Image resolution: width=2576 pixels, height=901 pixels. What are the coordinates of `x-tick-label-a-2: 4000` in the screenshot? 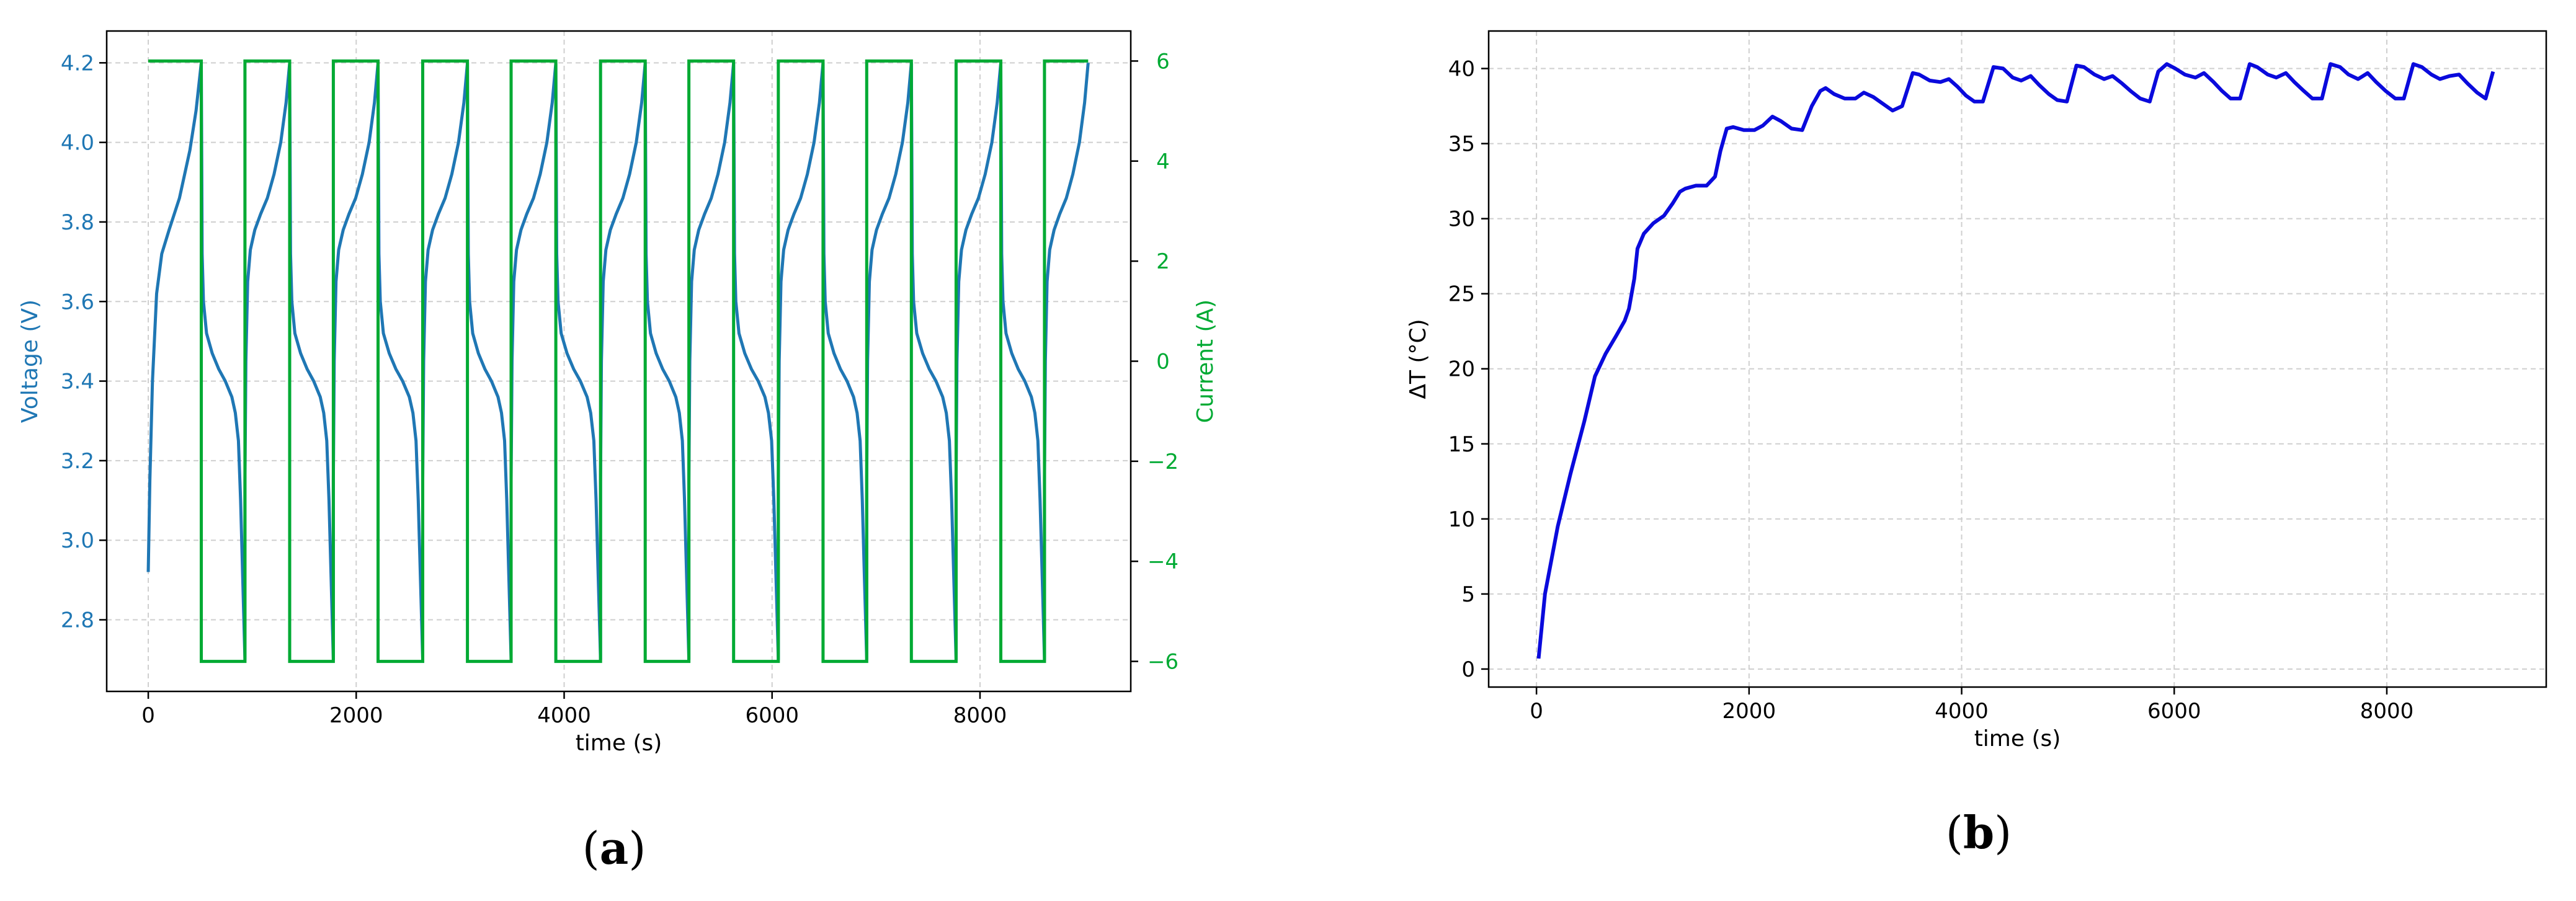 It's located at (564, 715).